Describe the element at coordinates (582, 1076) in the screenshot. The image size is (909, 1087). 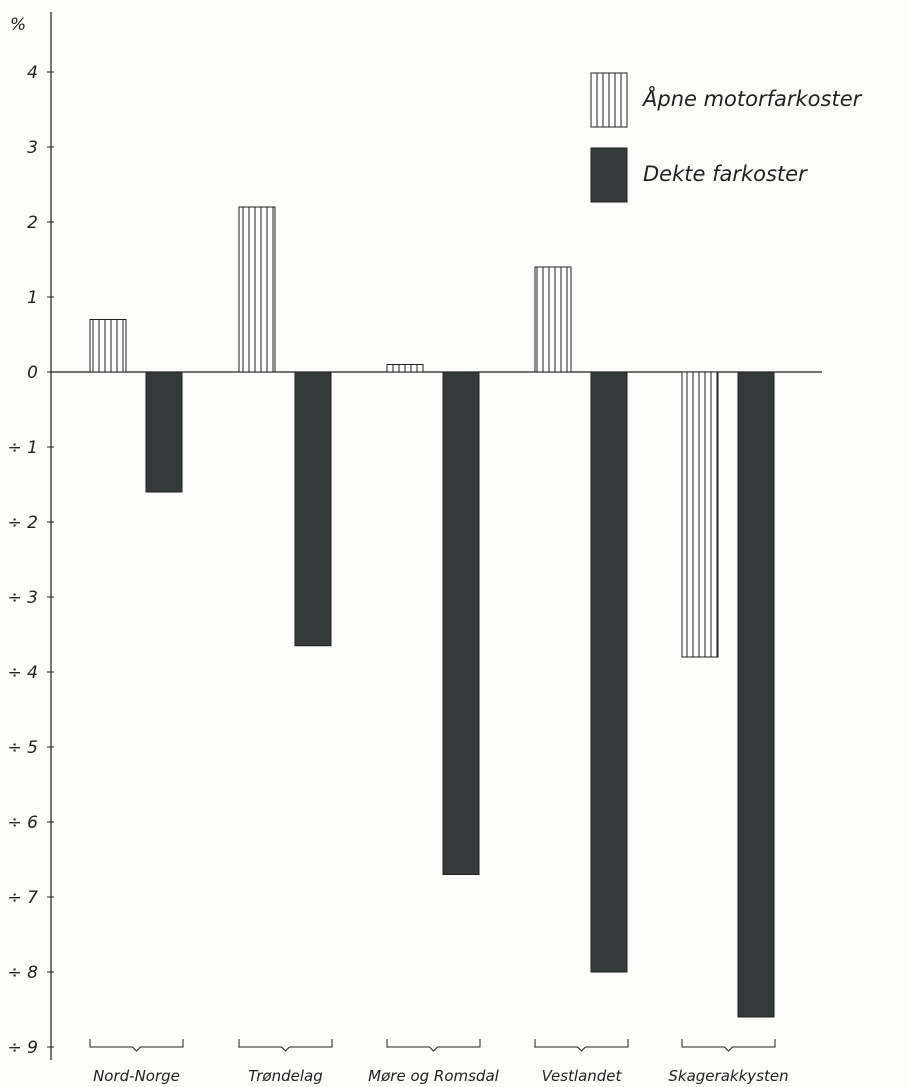
I see `category-label: Vestlandet` at that location.